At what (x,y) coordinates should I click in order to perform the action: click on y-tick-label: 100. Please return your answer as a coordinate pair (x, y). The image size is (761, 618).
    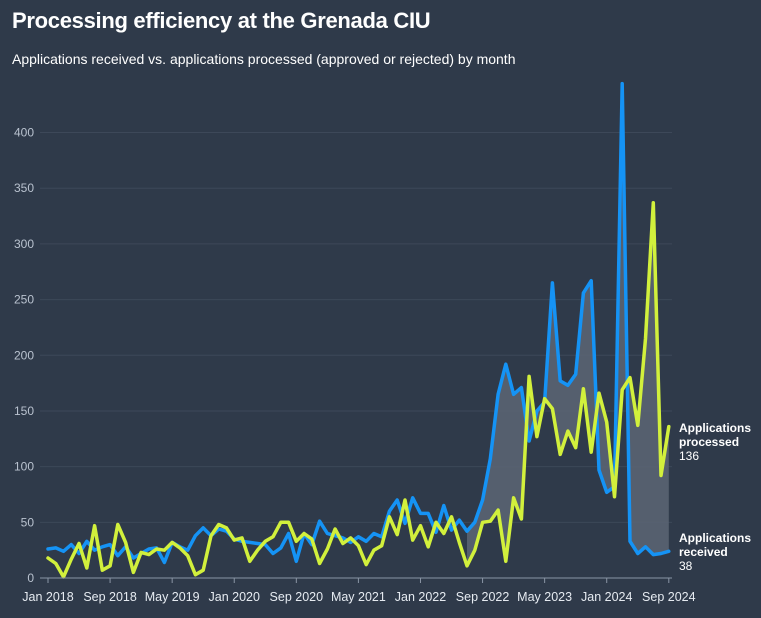
    Looking at the image, I should click on (24, 467).